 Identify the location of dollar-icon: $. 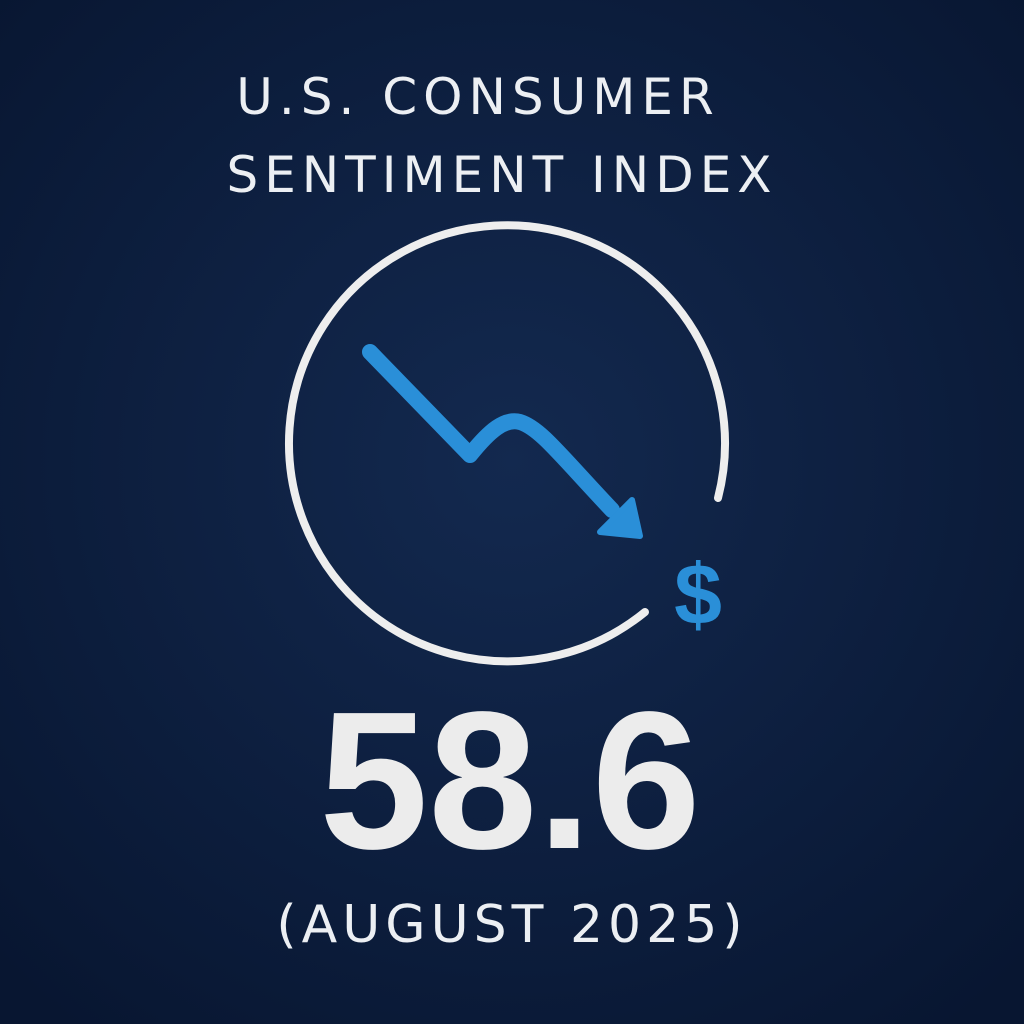
(698, 595).